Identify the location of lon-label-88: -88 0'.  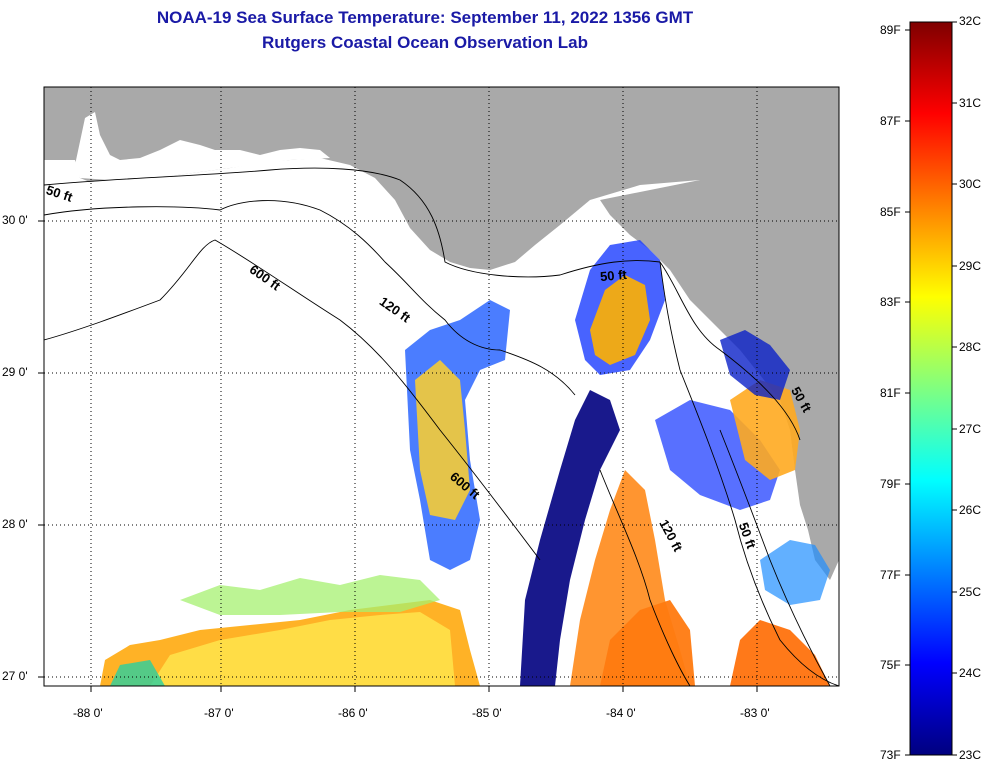
(88, 713).